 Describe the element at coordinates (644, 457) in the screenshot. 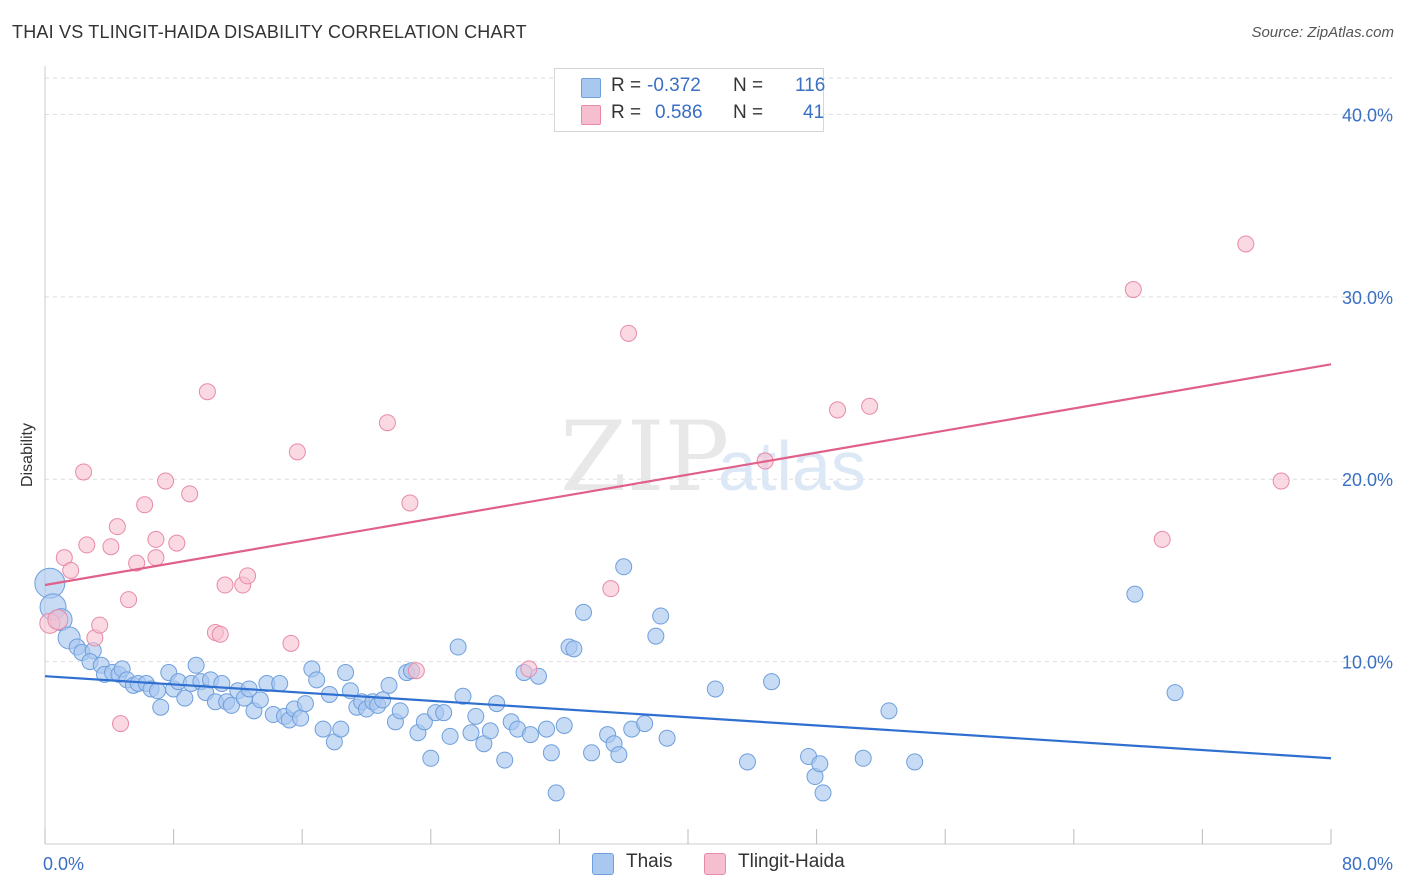

I see `watermark-zip: ZIP` at that location.